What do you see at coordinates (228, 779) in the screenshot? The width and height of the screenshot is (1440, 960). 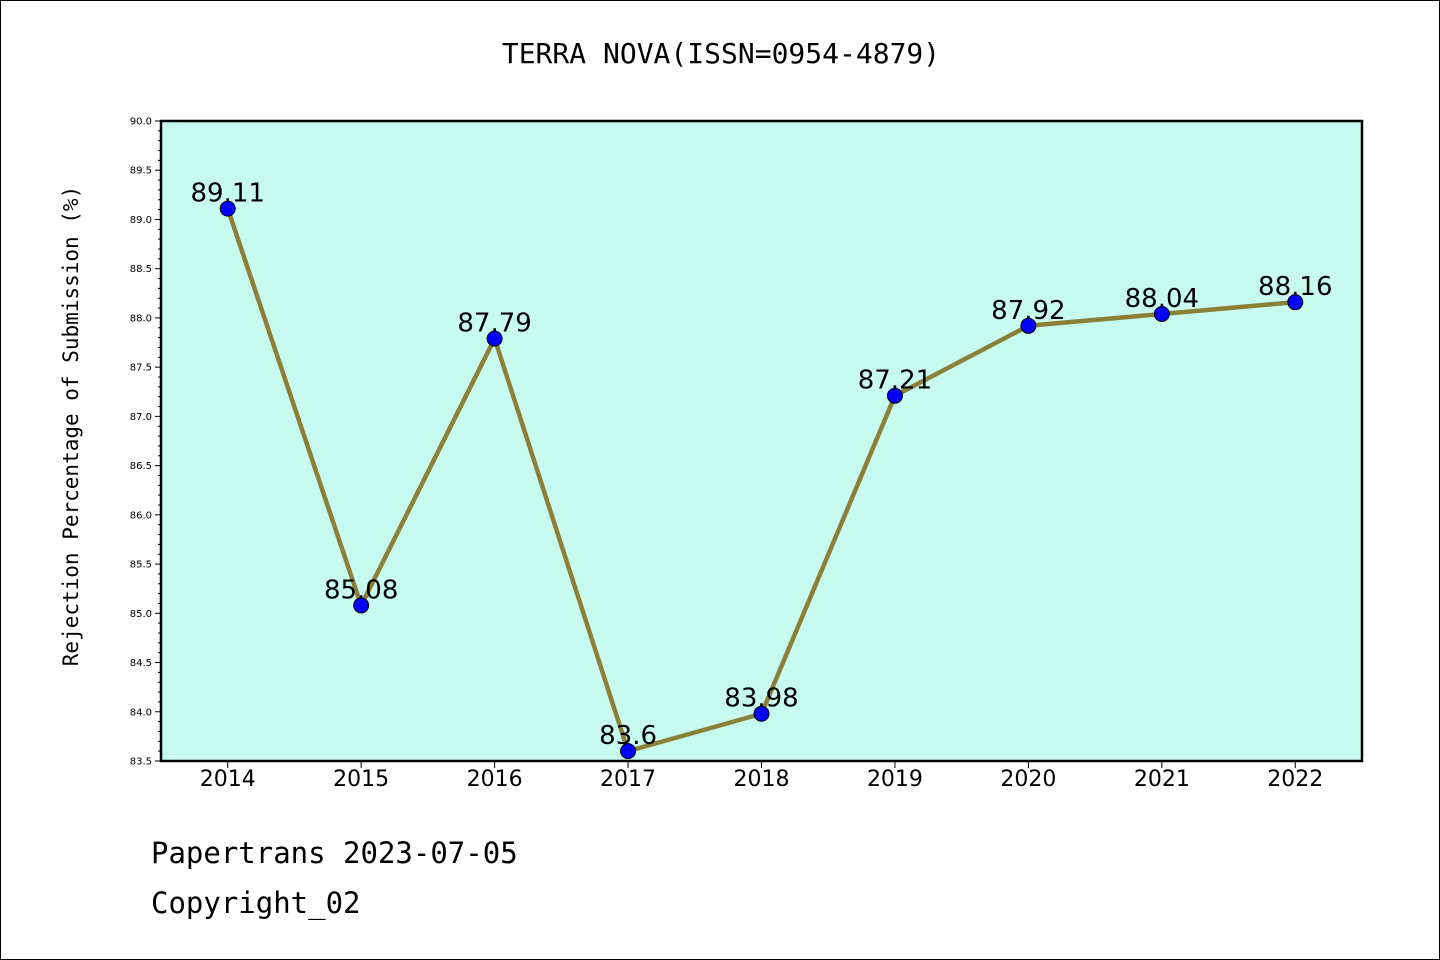 I see `x-tick-label: 2014` at bounding box center [228, 779].